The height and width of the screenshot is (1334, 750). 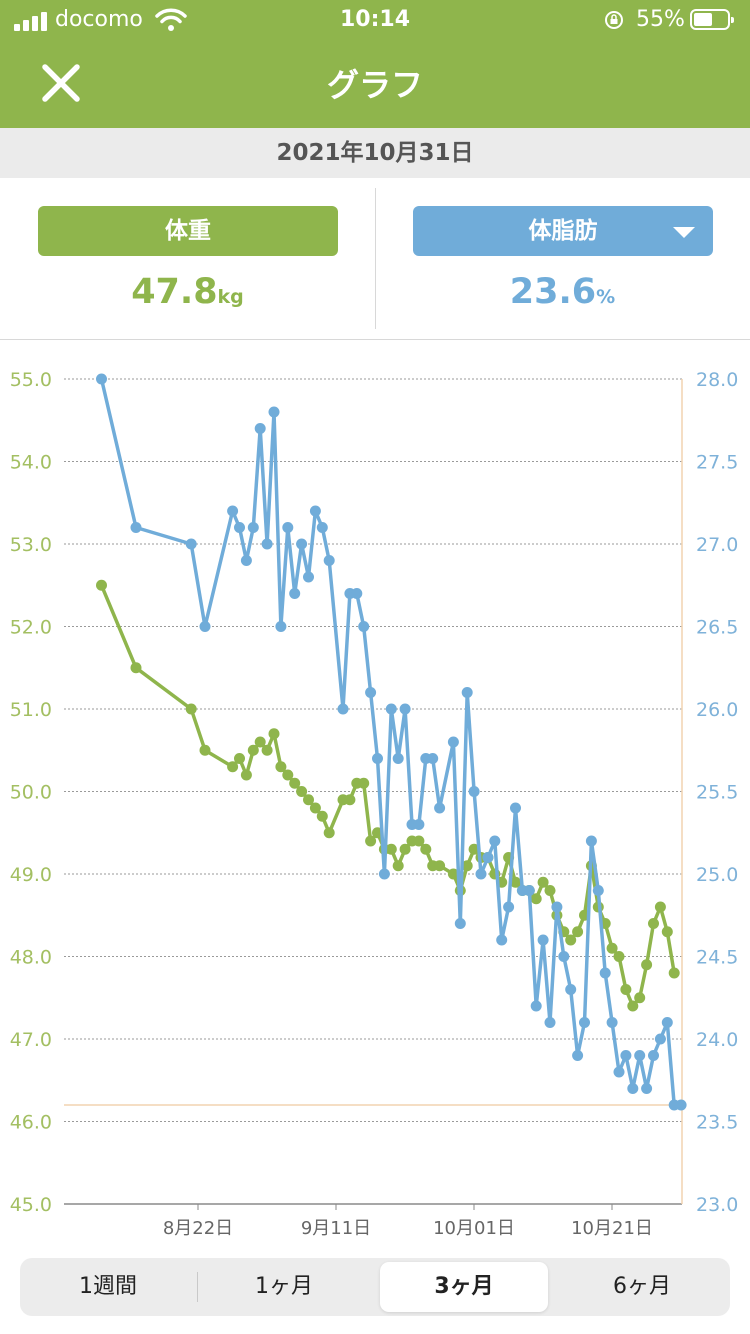 What do you see at coordinates (375, 258) in the screenshot?
I see `divider` at bounding box center [375, 258].